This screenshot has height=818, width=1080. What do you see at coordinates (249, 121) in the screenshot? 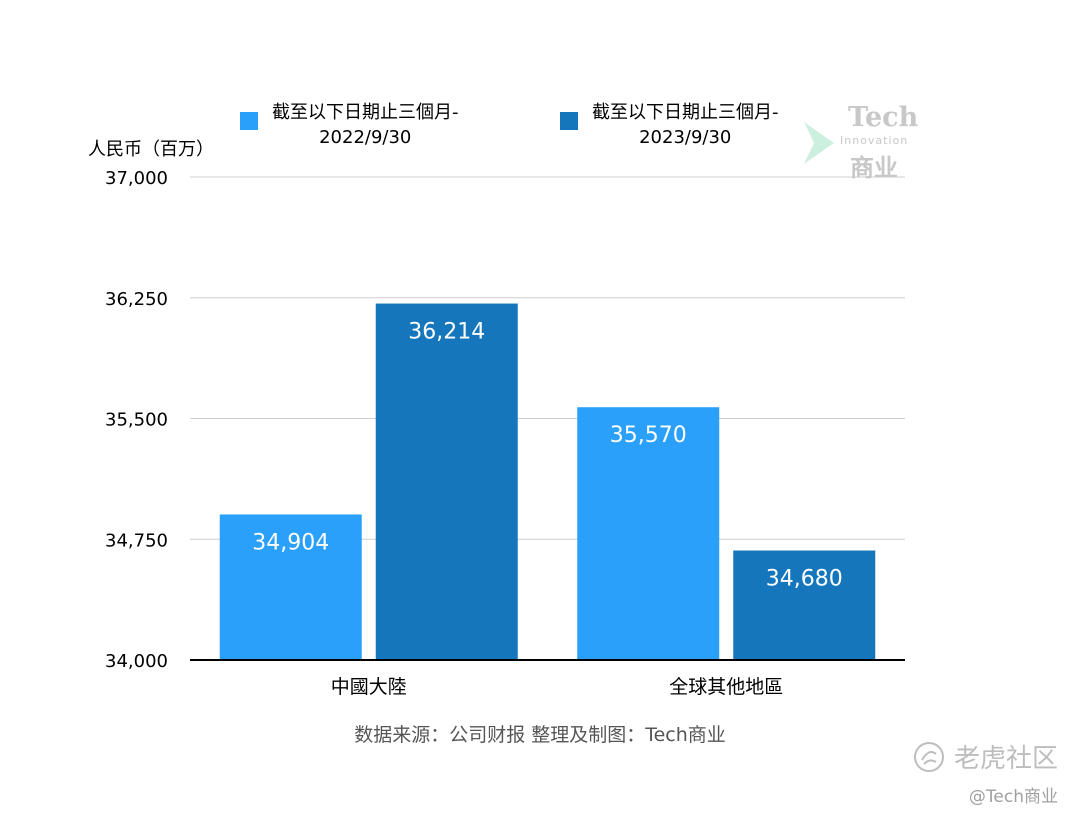
I see `legend-swatch-2022` at bounding box center [249, 121].